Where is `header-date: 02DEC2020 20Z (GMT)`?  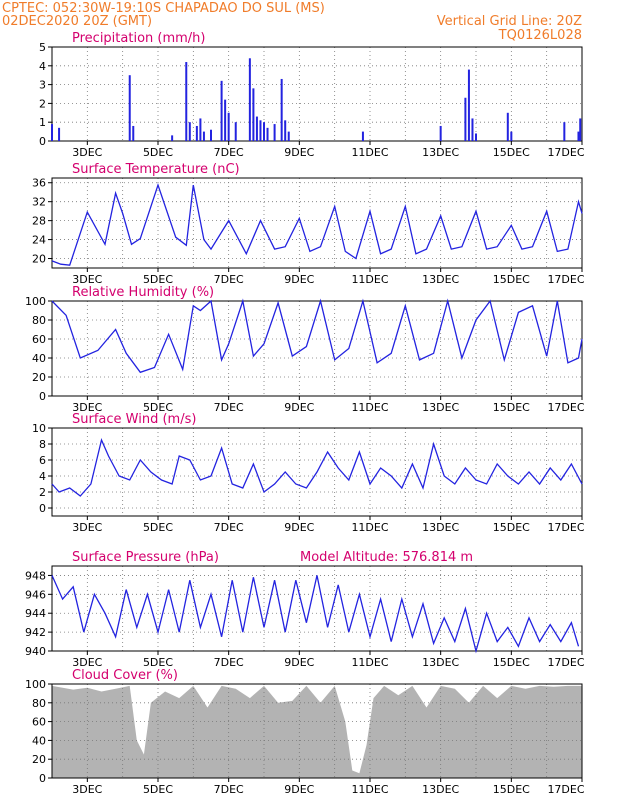
header-date: 02DEC2020 20Z (GMT) is located at coordinates (77, 21).